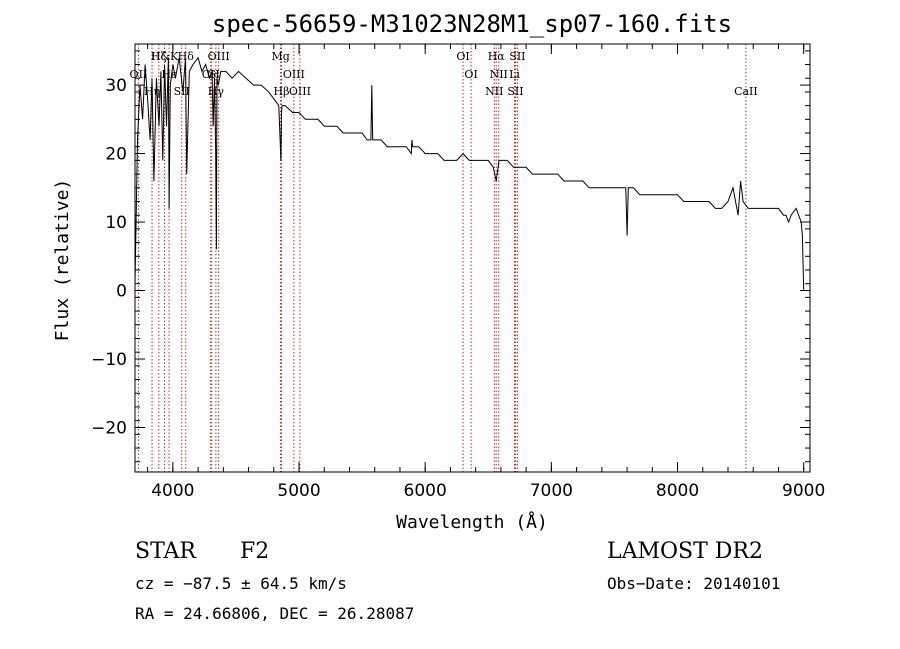 The width and height of the screenshot is (900, 649). What do you see at coordinates (693, 583) in the screenshot?
I see `observation-date: Obs−Date: 20140101` at bounding box center [693, 583].